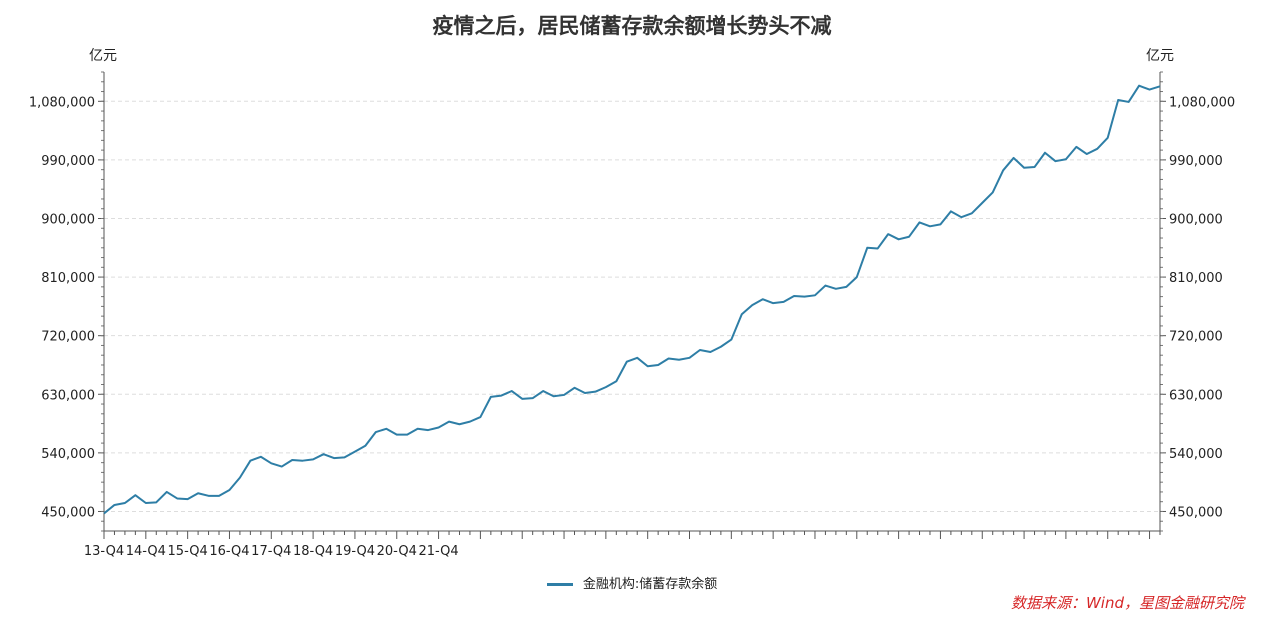  I want to click on y-tick-label-left: 630,000, so click(68, 395).